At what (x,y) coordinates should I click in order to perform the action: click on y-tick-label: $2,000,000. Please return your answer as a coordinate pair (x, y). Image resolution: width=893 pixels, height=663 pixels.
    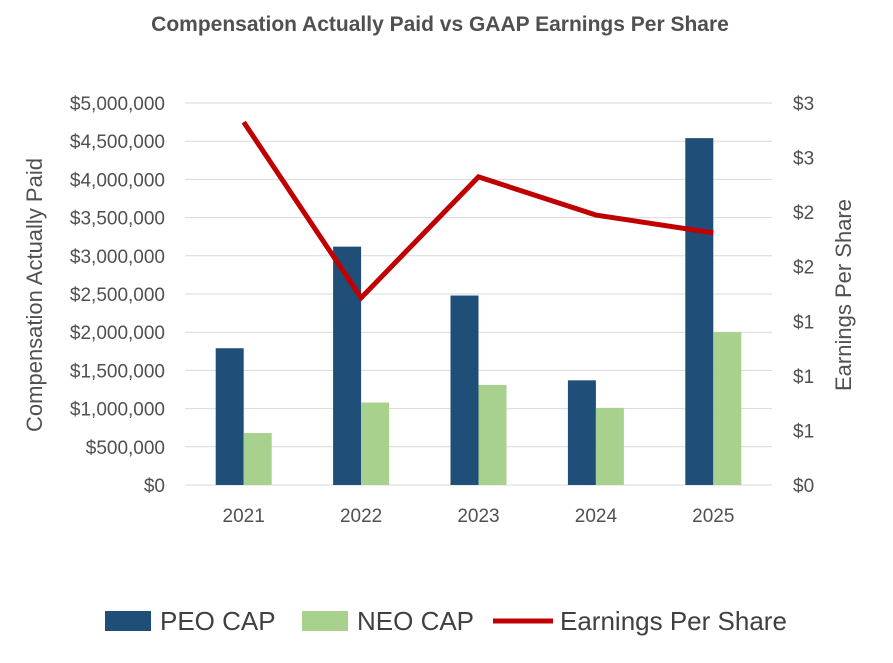
    Looking at the image, I should click on (117, 333).